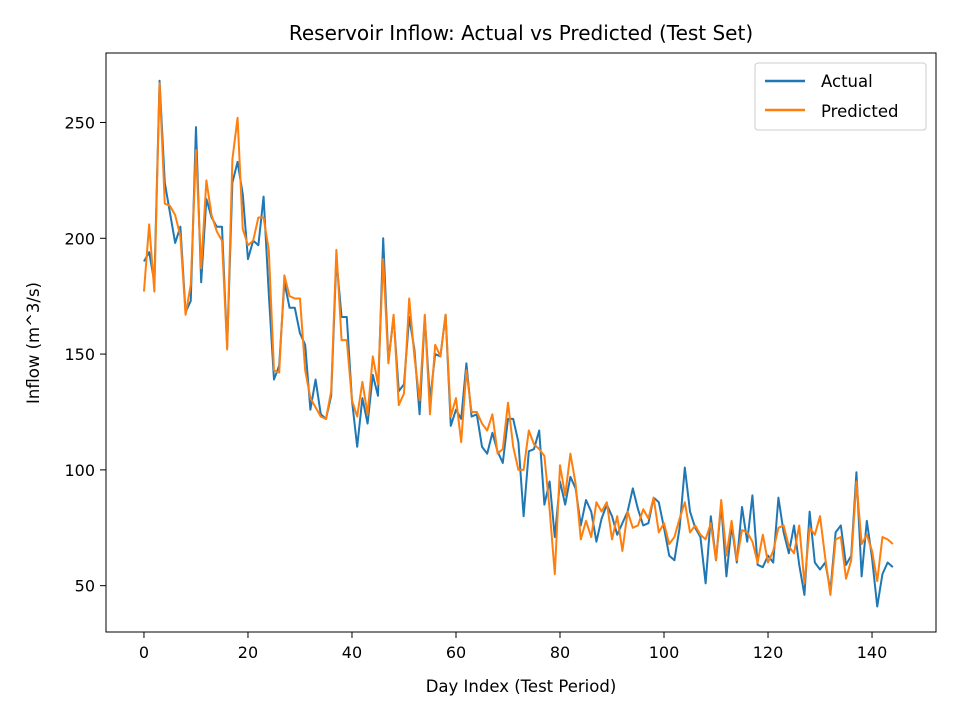 The height and width of the screenshot is (720, 960). What do you see at coordinates (33, 343) in the screenshot?
I see `y-axis-label: Inflow (m^3/s)` at bounding box center [33, 343].